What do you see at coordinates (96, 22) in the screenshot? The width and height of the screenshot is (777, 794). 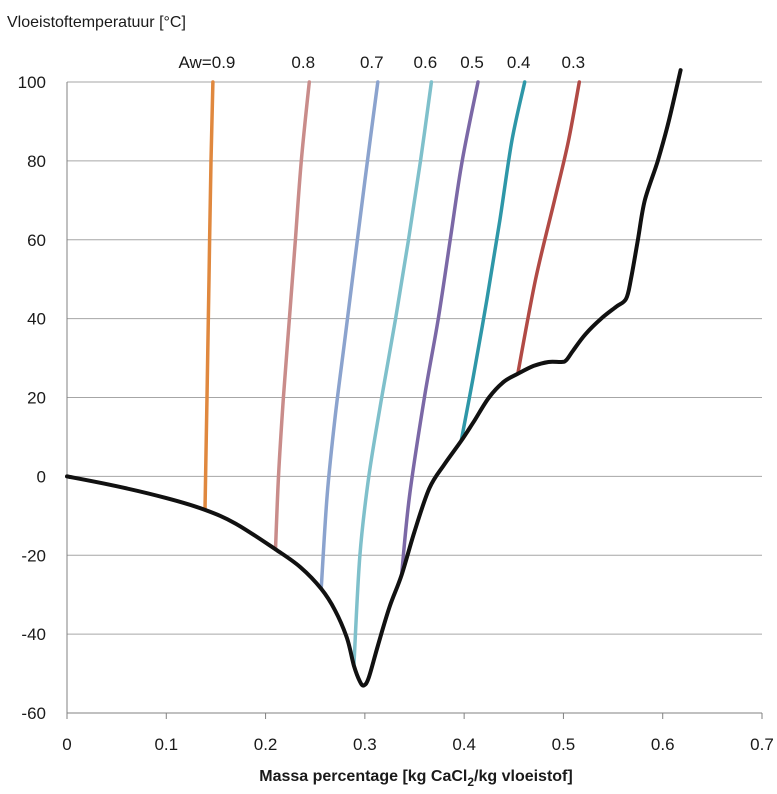 I see `y-axis-title: Vloeistoftemperatuur [°C]` at bounding box center [96, 22].